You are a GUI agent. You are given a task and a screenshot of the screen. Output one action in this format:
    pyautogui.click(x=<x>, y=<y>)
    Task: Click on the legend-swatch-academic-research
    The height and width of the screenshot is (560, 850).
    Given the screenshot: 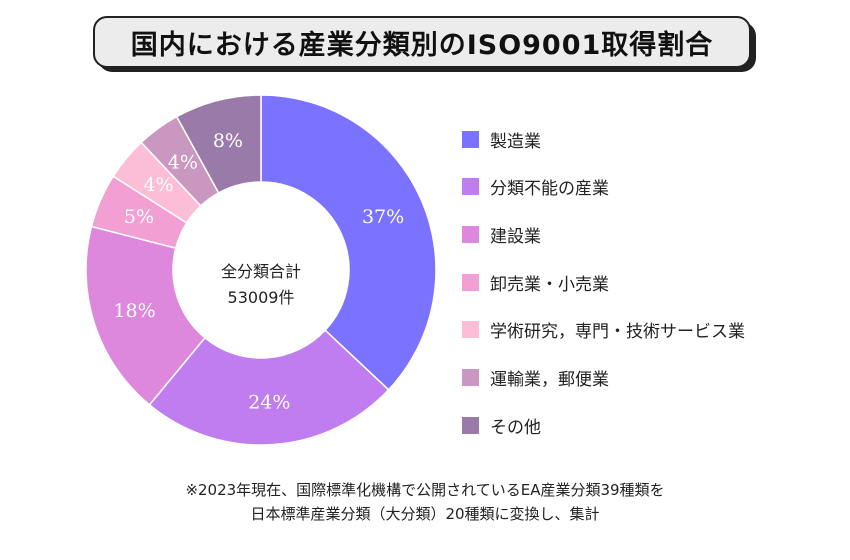 What is the action you would take?
    pyautogui.click(x=470, y=330)
    